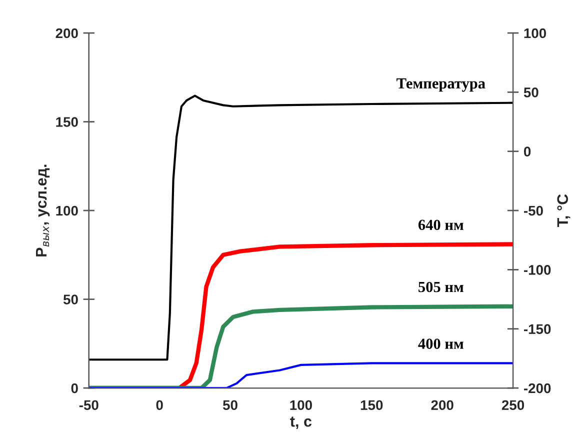  I want to click on y-tick-label: 100, so click(67, 211).